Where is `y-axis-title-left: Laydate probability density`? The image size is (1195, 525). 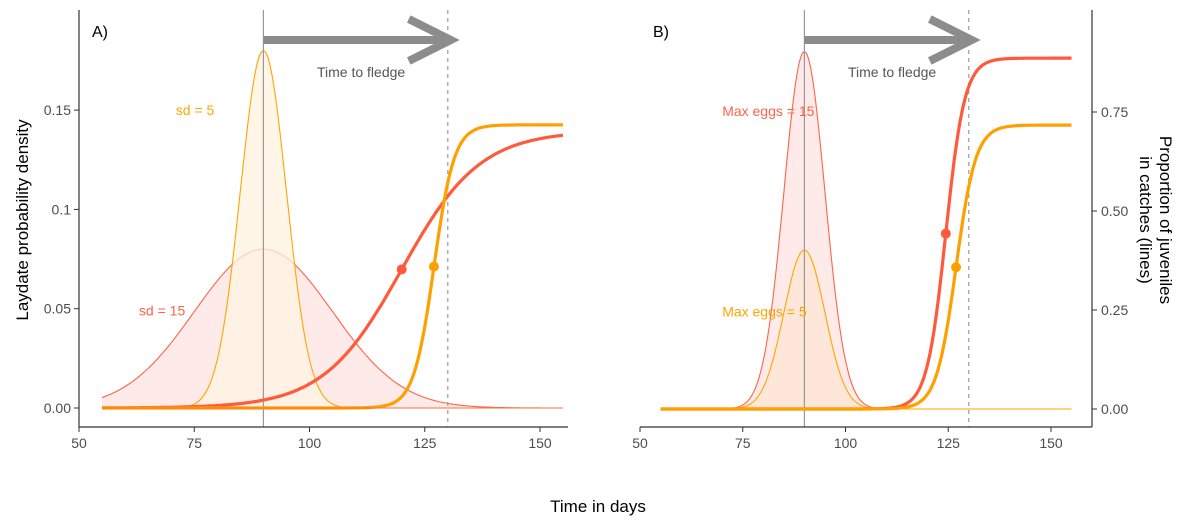
y-axis-title-left: Laydate probability density is located at coordinates (22, 220).